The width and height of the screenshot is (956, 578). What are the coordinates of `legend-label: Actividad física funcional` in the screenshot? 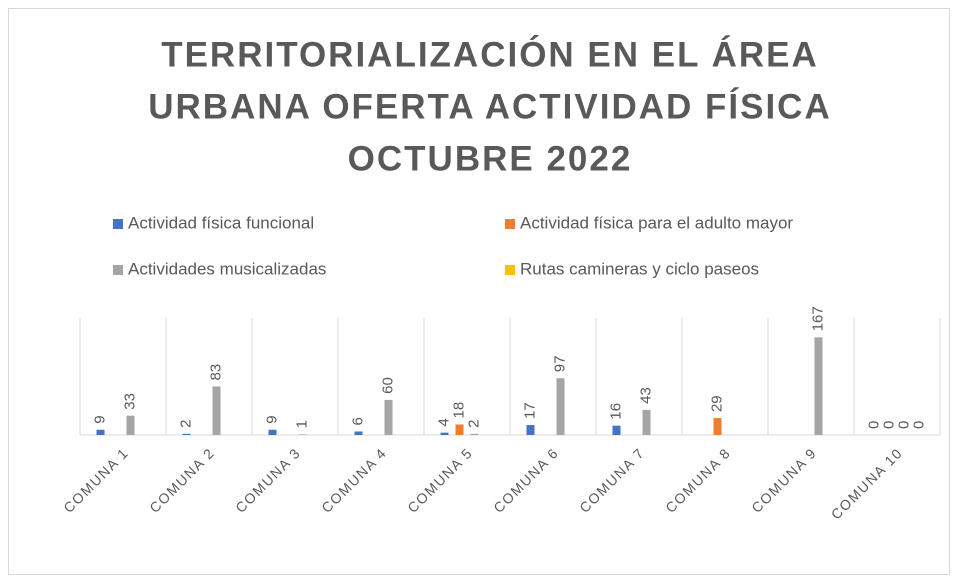 It's located at (221, 222).